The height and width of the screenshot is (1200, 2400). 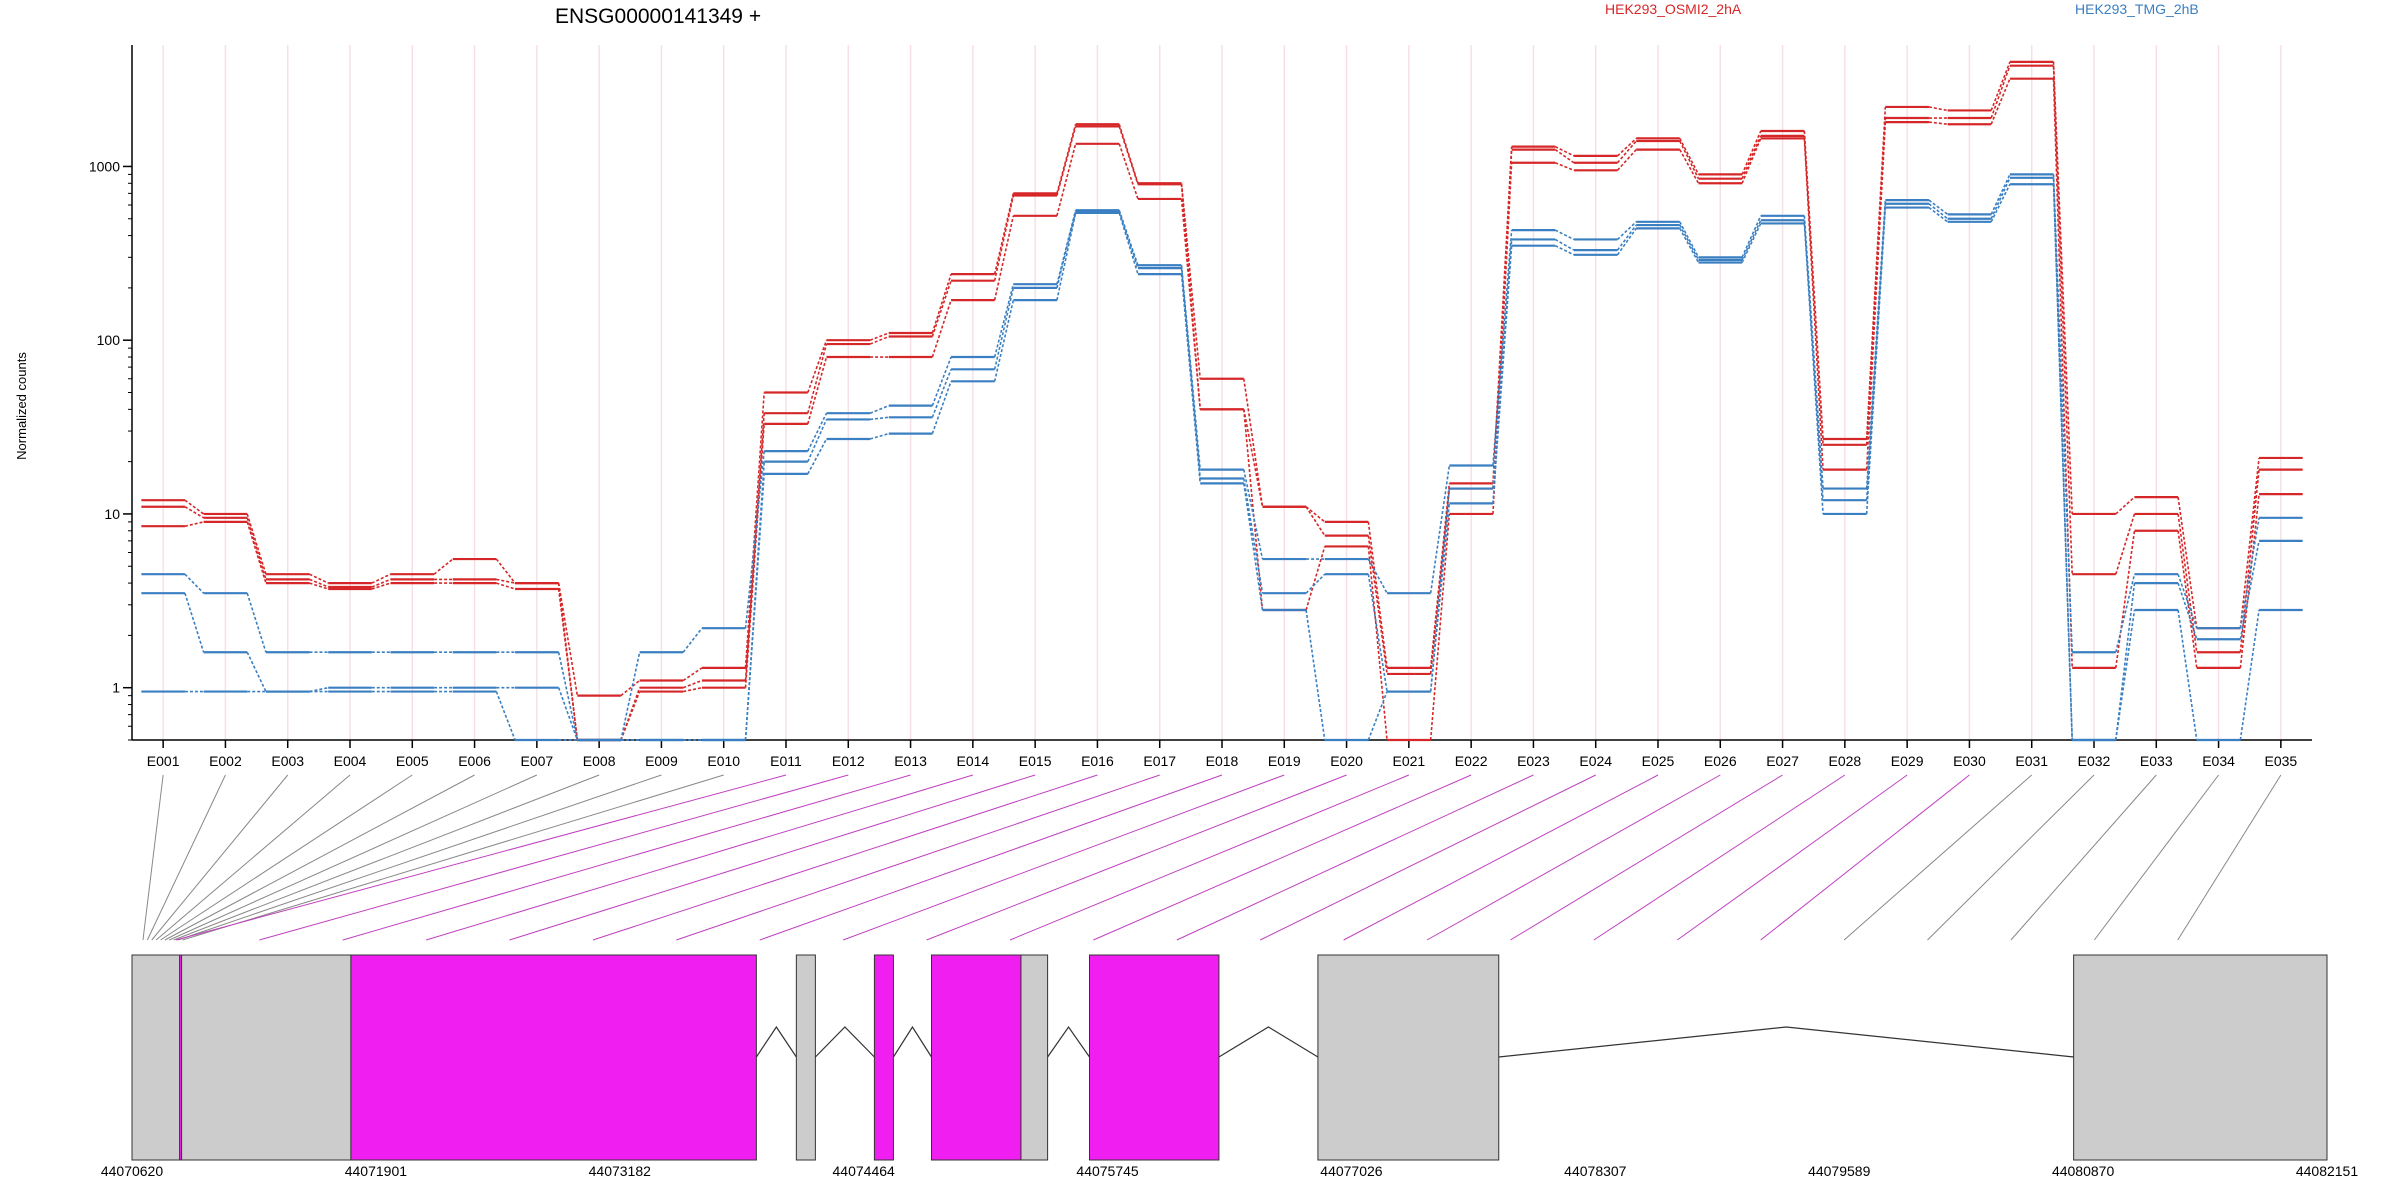 What do you see at coordinates (2327, 1171) in the screenshot?
I see `coordinate-label: 44082151` at bounding box center [2327, 1171].